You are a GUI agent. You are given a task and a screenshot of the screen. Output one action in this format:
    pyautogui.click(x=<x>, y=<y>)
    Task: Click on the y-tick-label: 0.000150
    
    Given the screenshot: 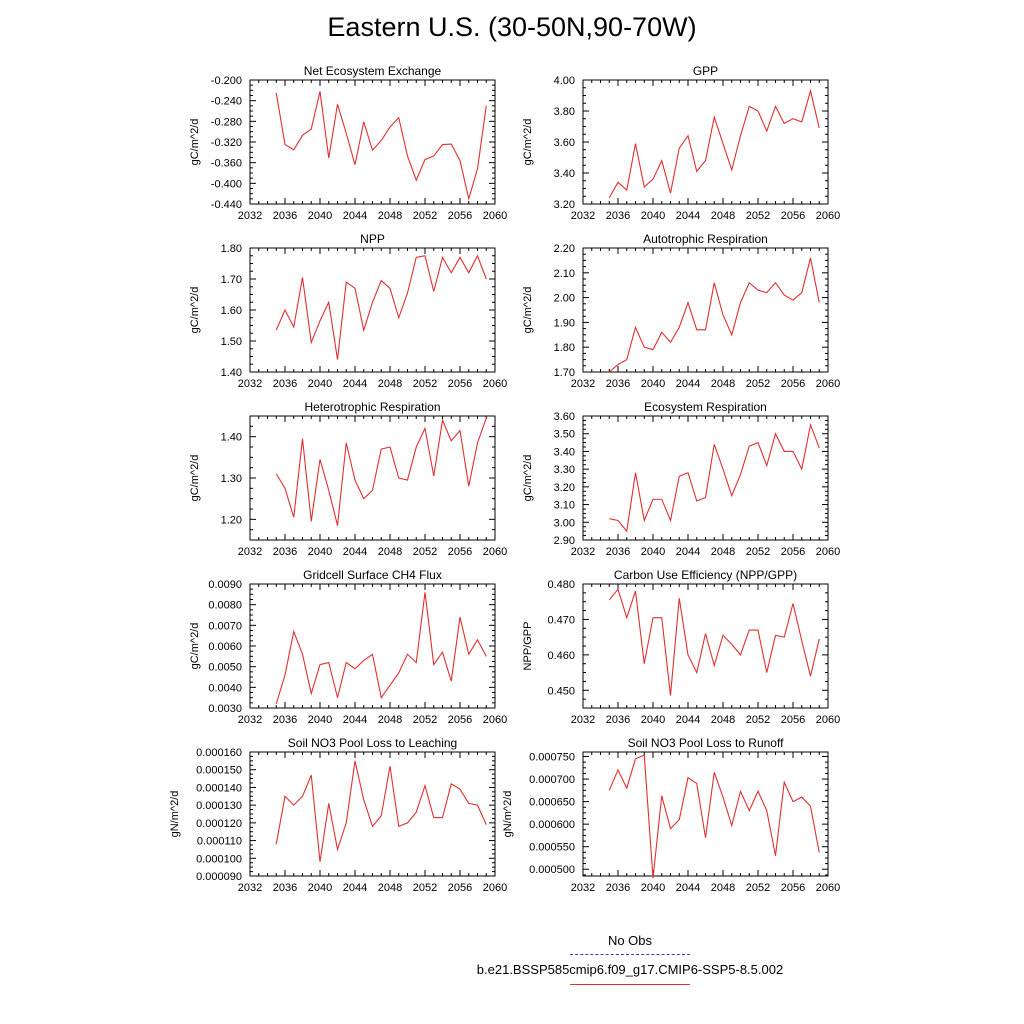 What is the action you would take?
    pyautogui.click(x=219, y=771)
    